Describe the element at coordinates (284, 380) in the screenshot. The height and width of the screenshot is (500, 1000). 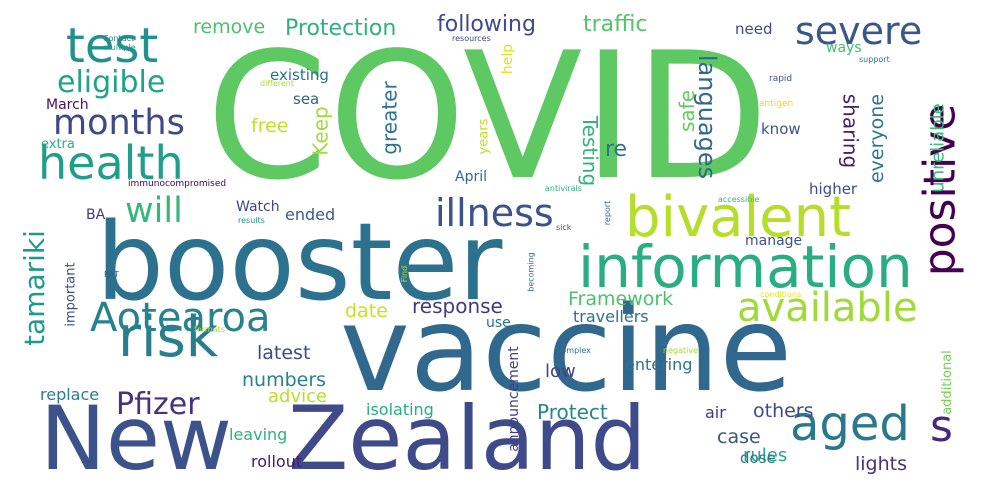
I see `word-numbers: numbers` at that location.